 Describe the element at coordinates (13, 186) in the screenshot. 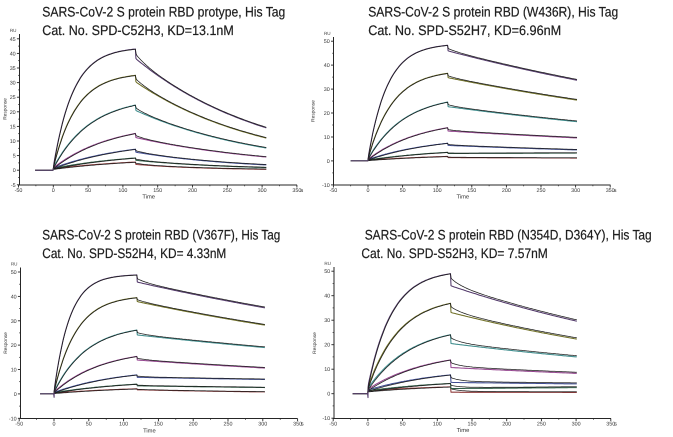

I see `svg-text: -5` at that location.